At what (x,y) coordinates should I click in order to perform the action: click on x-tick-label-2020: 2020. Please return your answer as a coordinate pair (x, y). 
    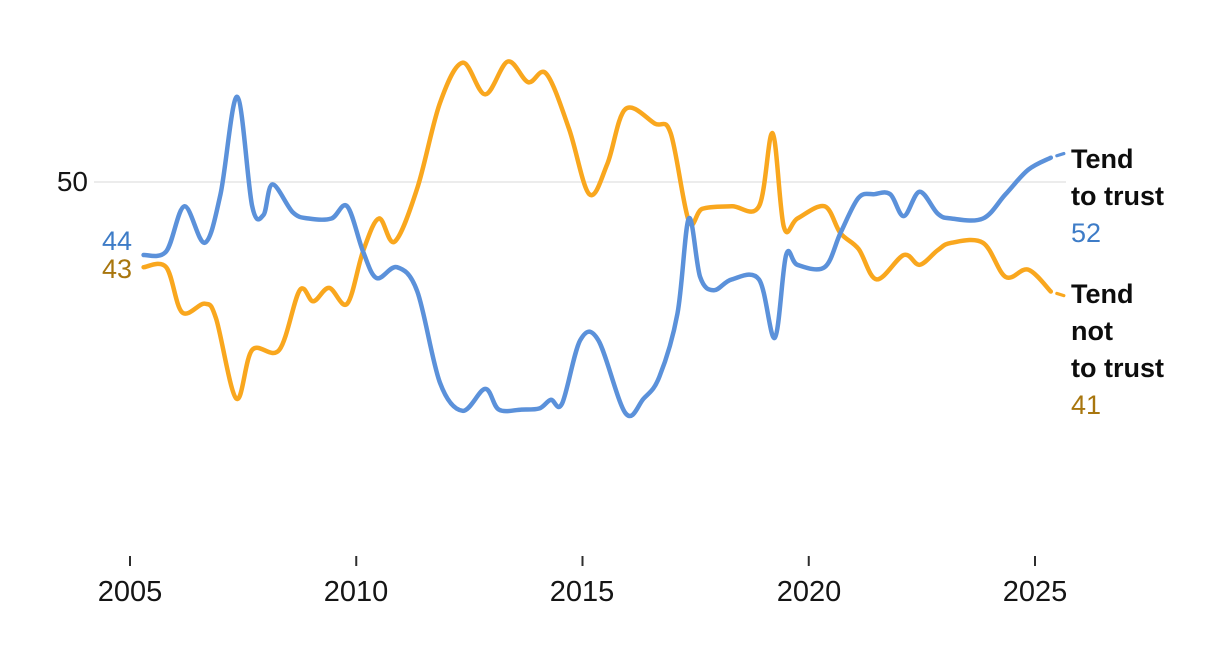
    Looking at the image, I should click on (809, 592).